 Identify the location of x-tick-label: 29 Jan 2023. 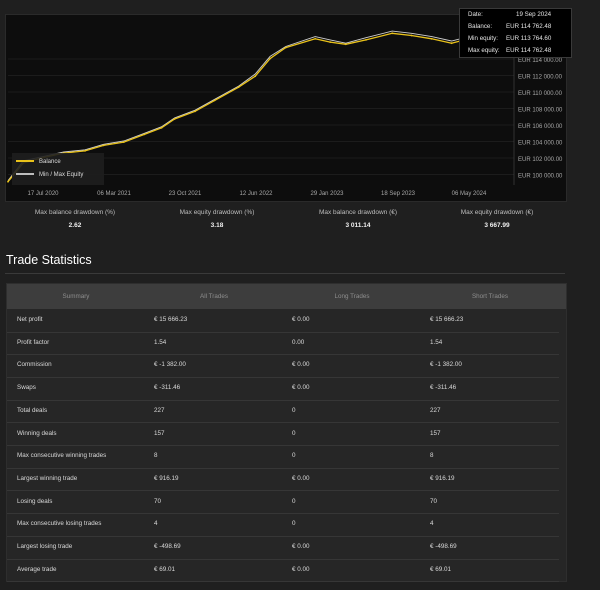
(327, 194).